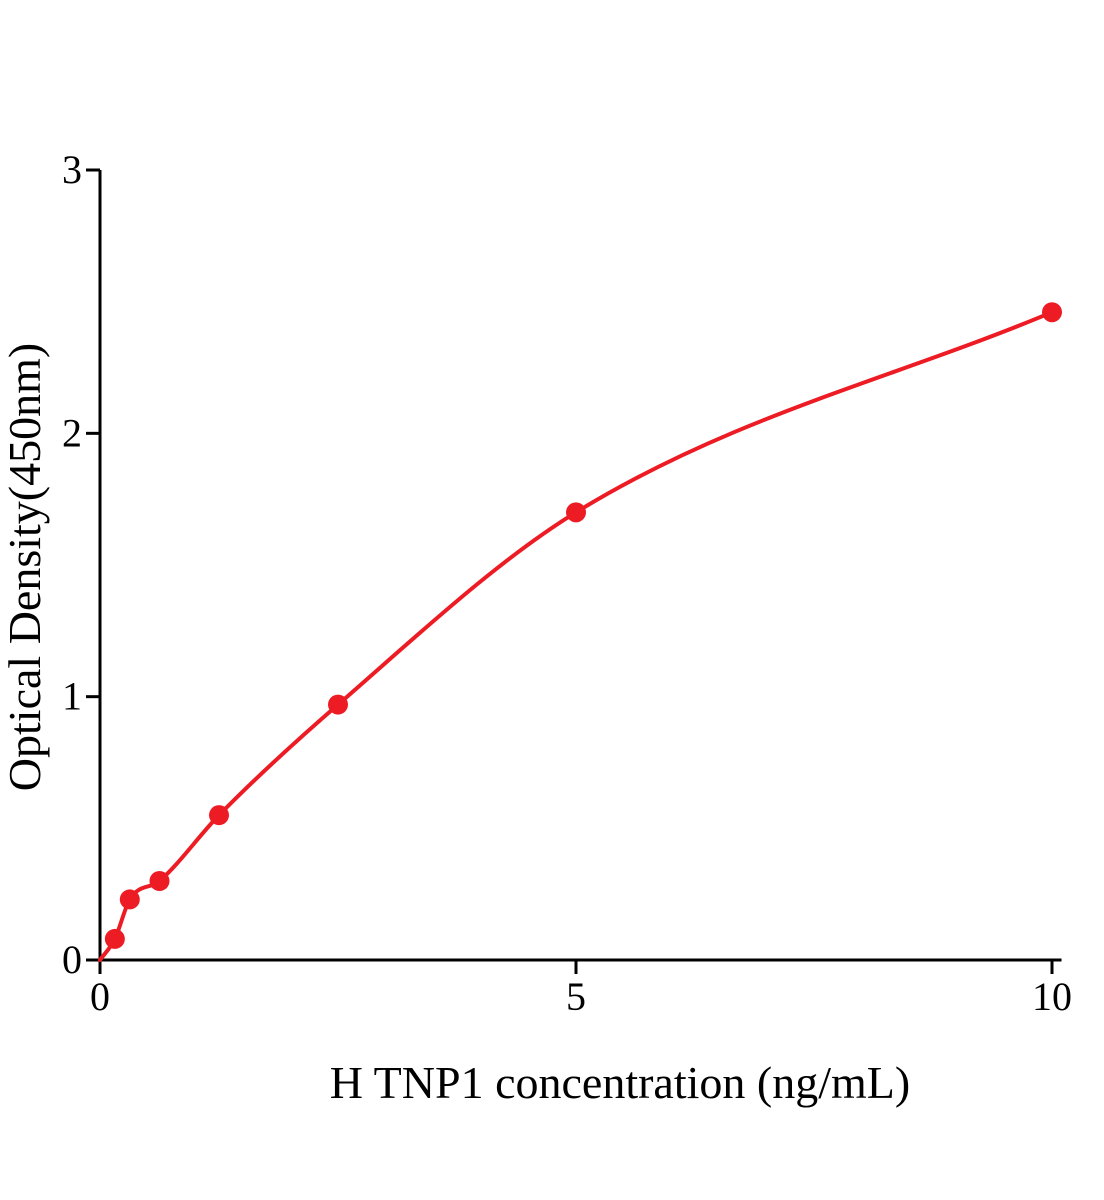  Describe the element at coordinates (1052, 996) in the screenshot. I see `x-tick-label: 10` at that location.